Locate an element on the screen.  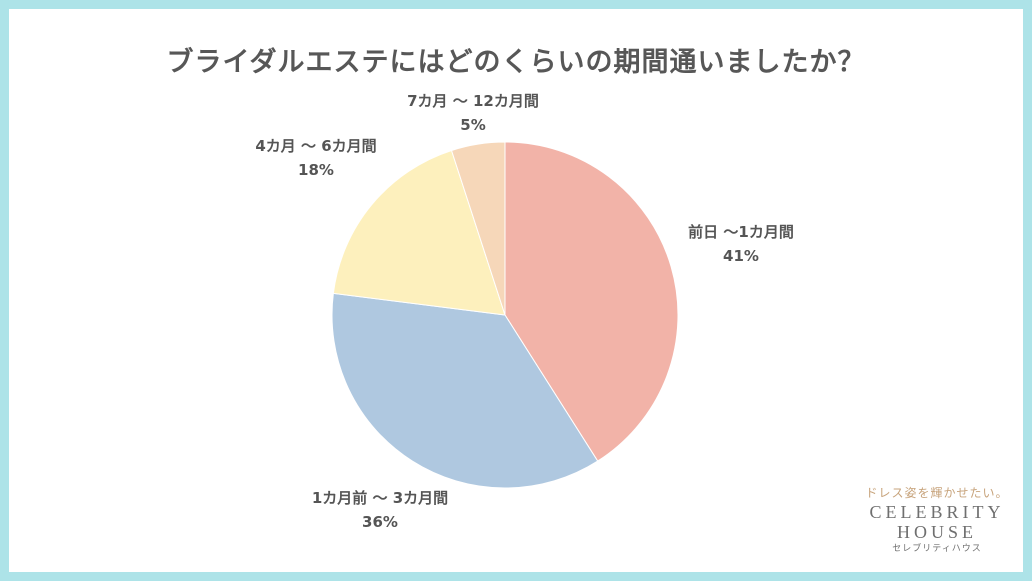
brand-name-line1: CELEBRITY is located at coordinates (937, 512).